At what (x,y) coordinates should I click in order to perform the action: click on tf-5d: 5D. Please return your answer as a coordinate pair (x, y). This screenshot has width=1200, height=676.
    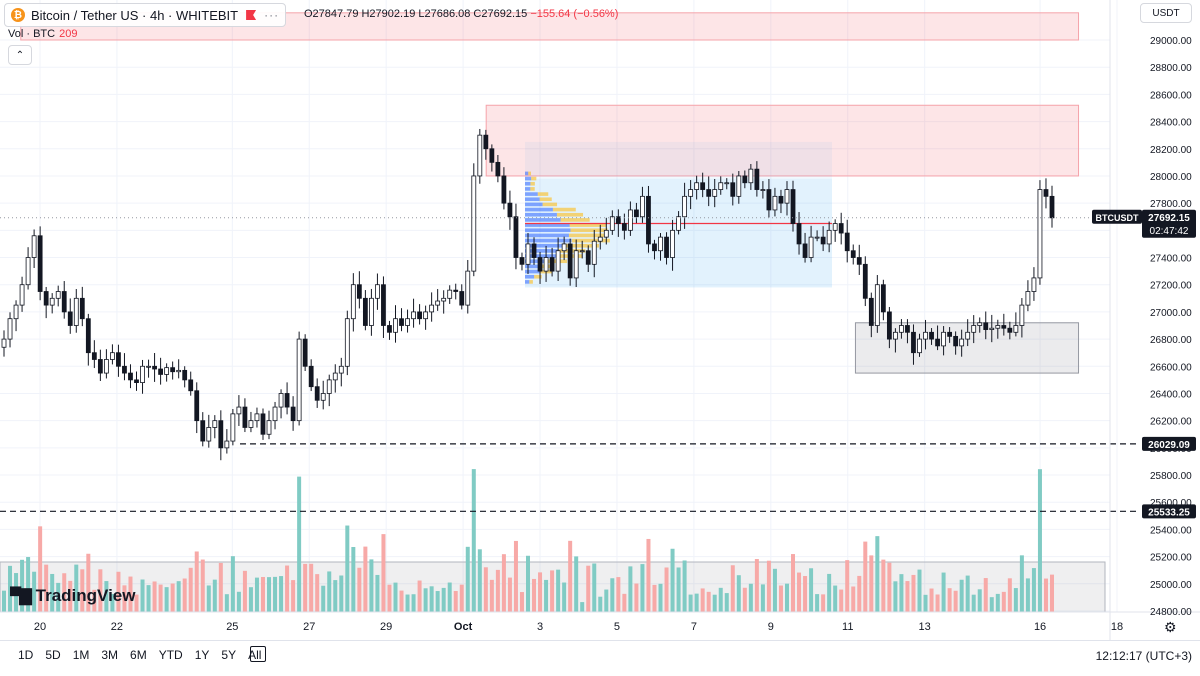
    Looking at the image, I should click on (53, 655).